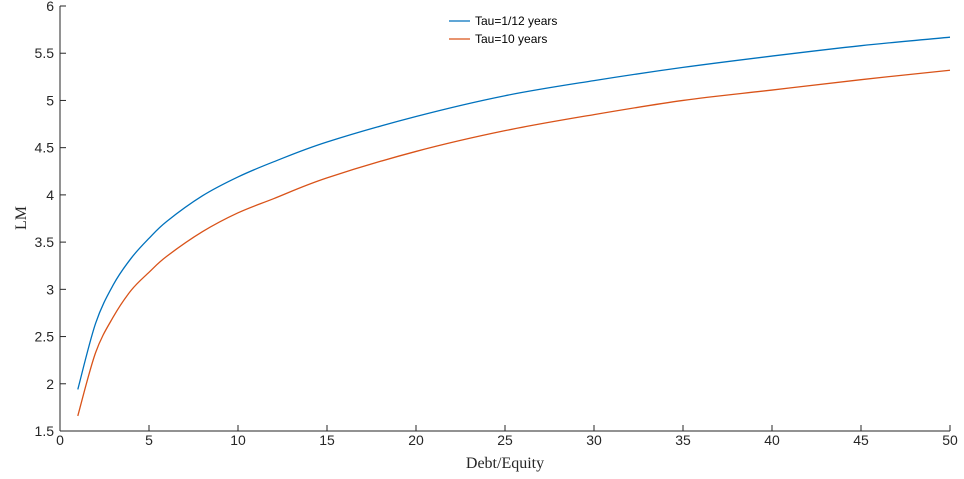 Image resolution: width=964 pixels, height=479 pixels. What do you see at coordinates (683, 440) in the screenshot?
I see `x-tick-label: 35` at bounding box center [683, 440].